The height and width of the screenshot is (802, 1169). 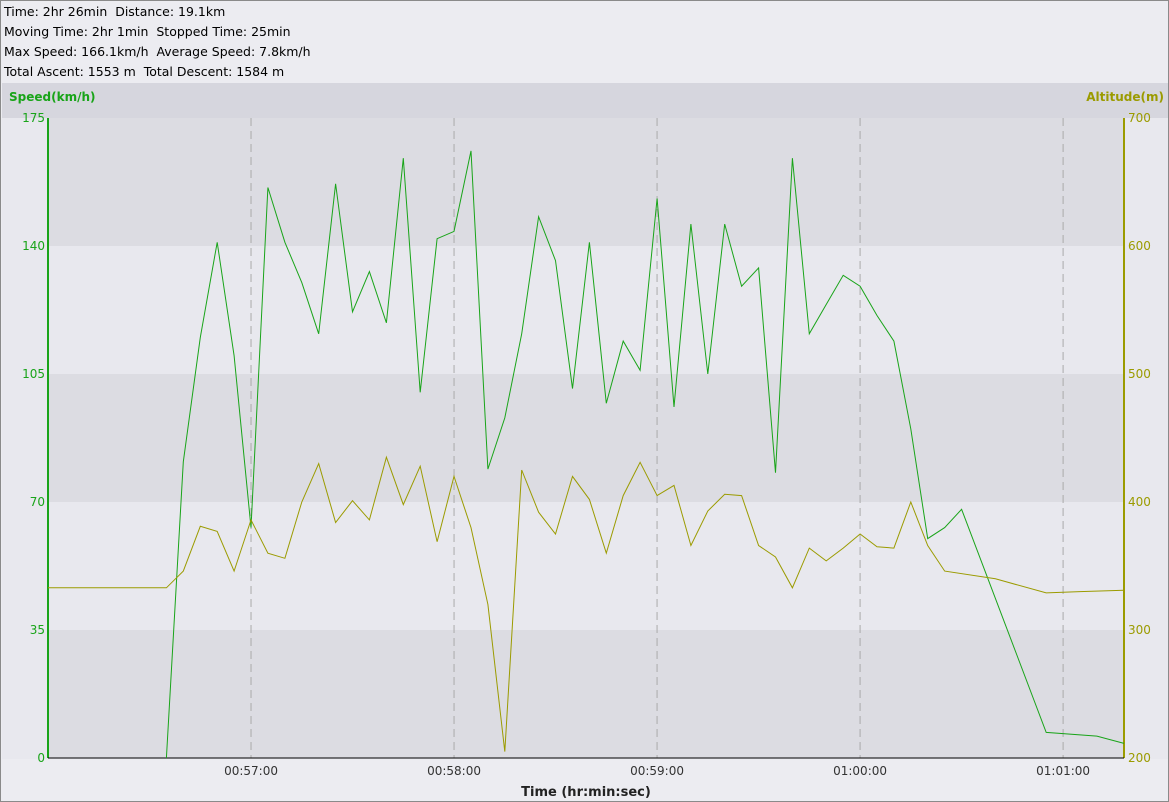 What do you see at coordinates (1139, 118) in the screenshot?
I see `altitude-tick-label: 700` at bounding box center [1139, 118].